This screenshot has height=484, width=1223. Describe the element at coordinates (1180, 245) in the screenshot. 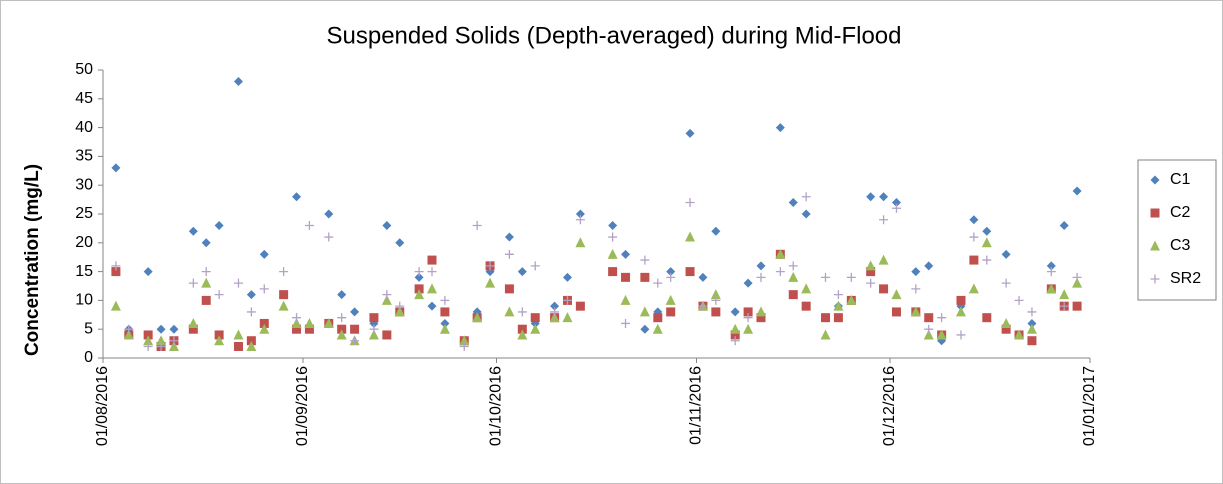

I see `legend-label: C3` at that location.